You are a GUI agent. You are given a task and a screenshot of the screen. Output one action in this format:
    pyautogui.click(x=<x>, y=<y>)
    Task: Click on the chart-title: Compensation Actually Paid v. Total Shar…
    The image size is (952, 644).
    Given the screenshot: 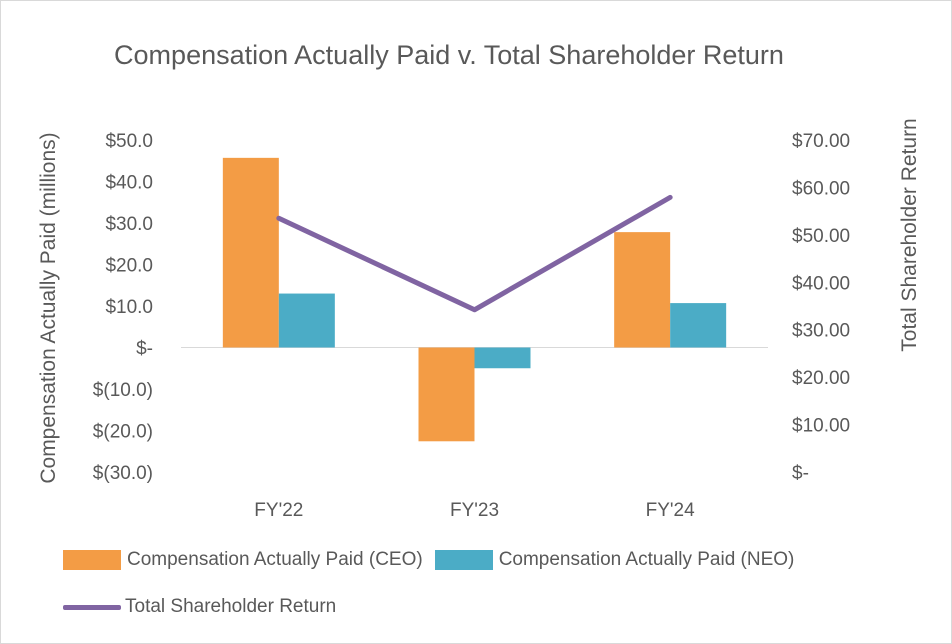 What is the action you would take?
    pyautogui.click(x=449, y=55)
    